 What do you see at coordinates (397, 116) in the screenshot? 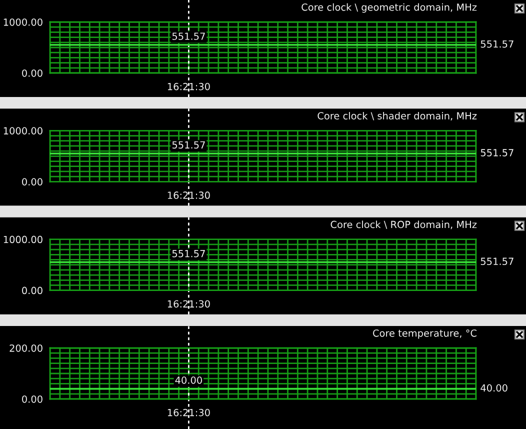
I see `chart-title: Core clock \ shader domain, MHz` at bounding box center [397, 116].